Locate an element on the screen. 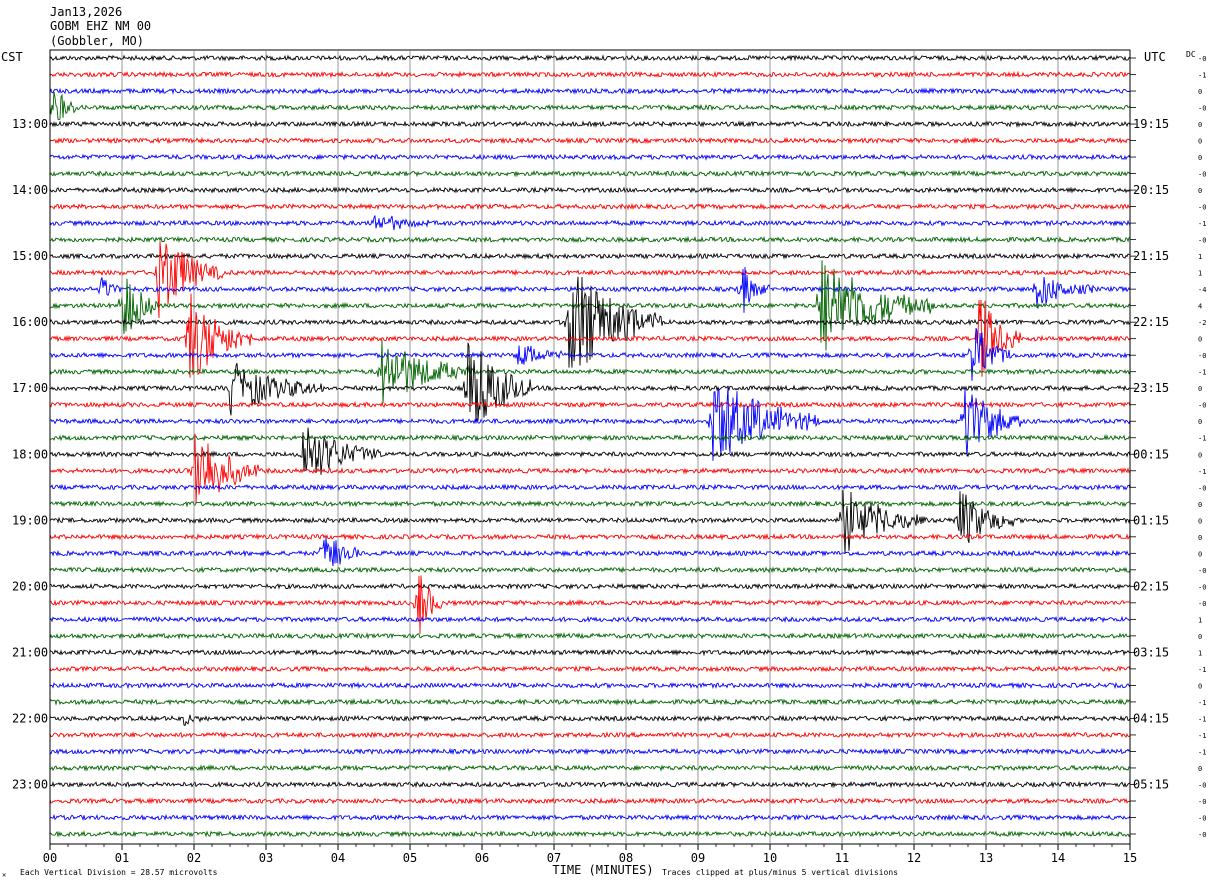 The height and width of the screenshot is (886, 1210). right-hour-label: 20:15 is located at coordinates (1151, 190).